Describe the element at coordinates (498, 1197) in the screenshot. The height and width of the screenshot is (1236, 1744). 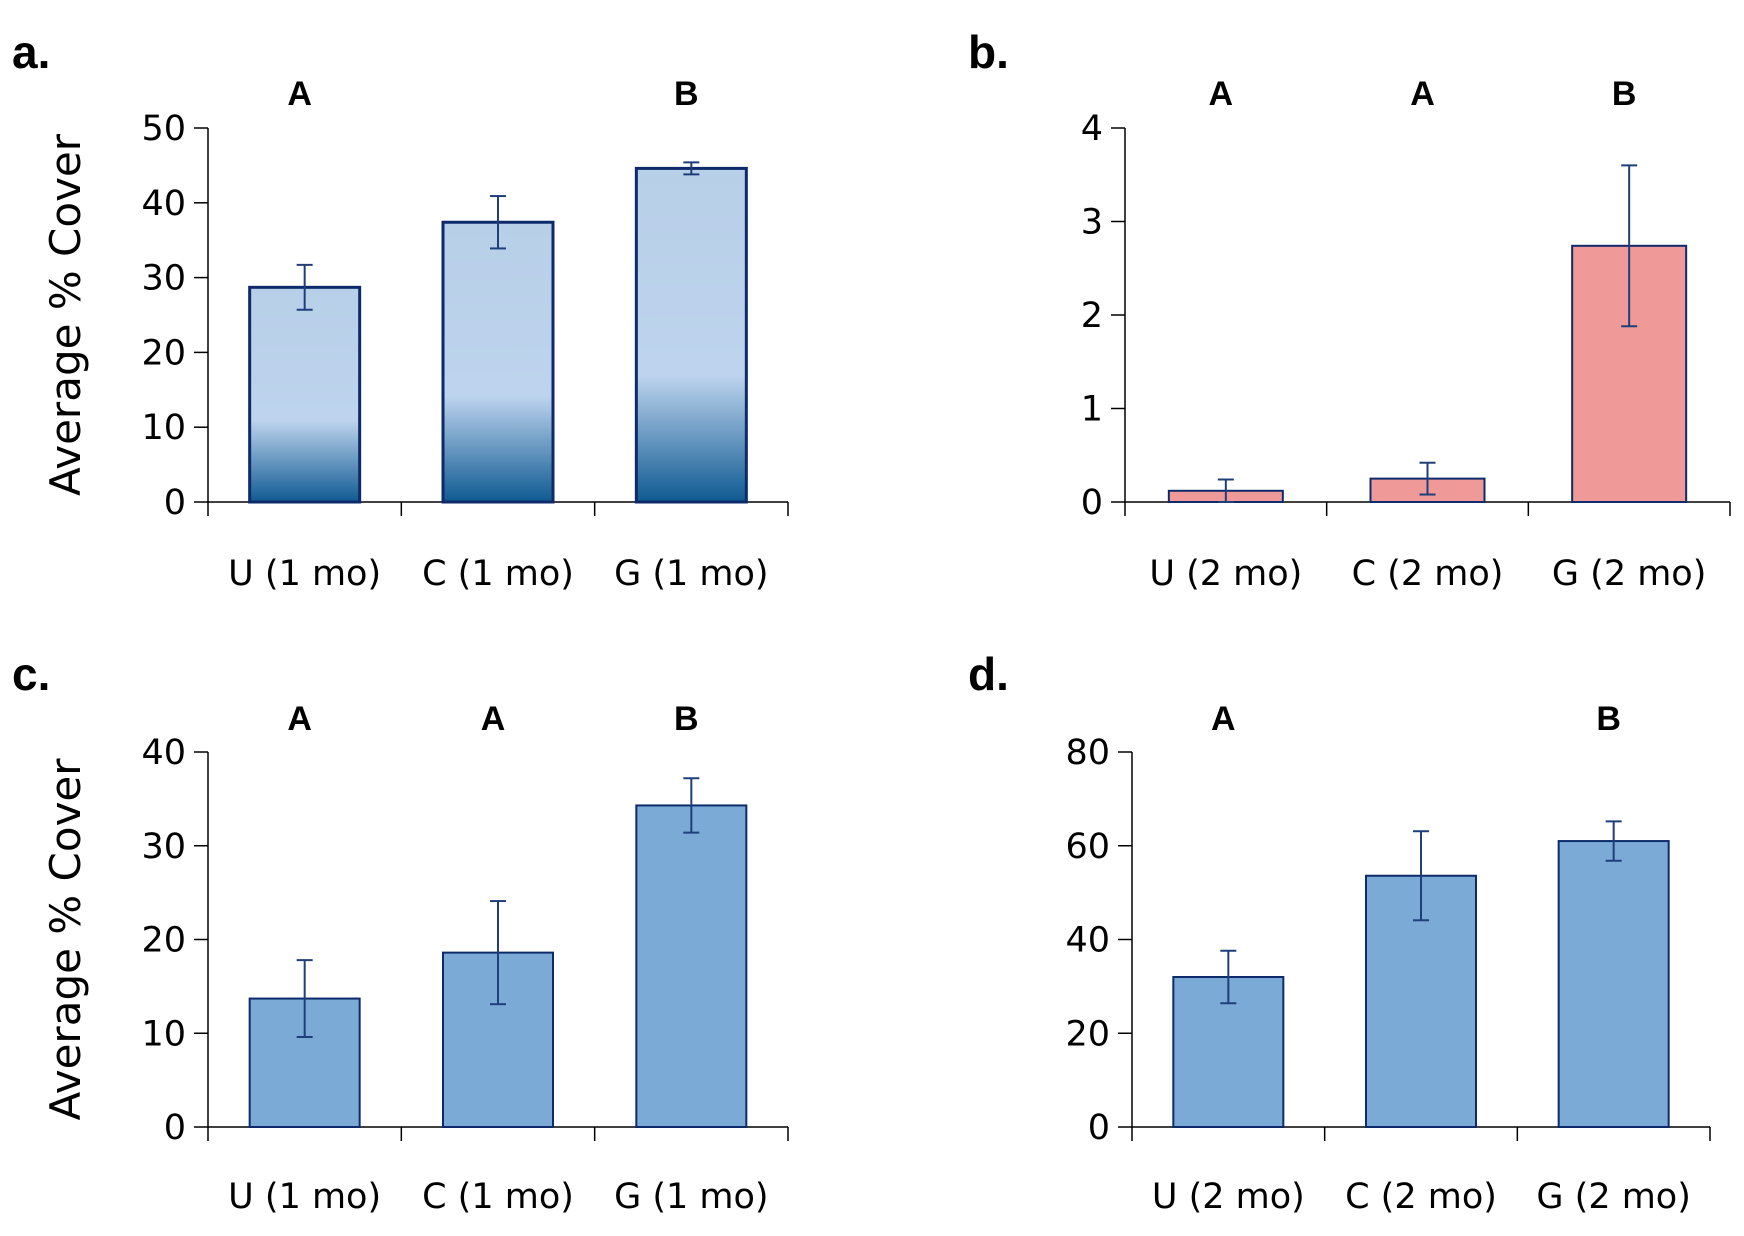
I see `category-label-c-1: C (1 mo)` at that location.